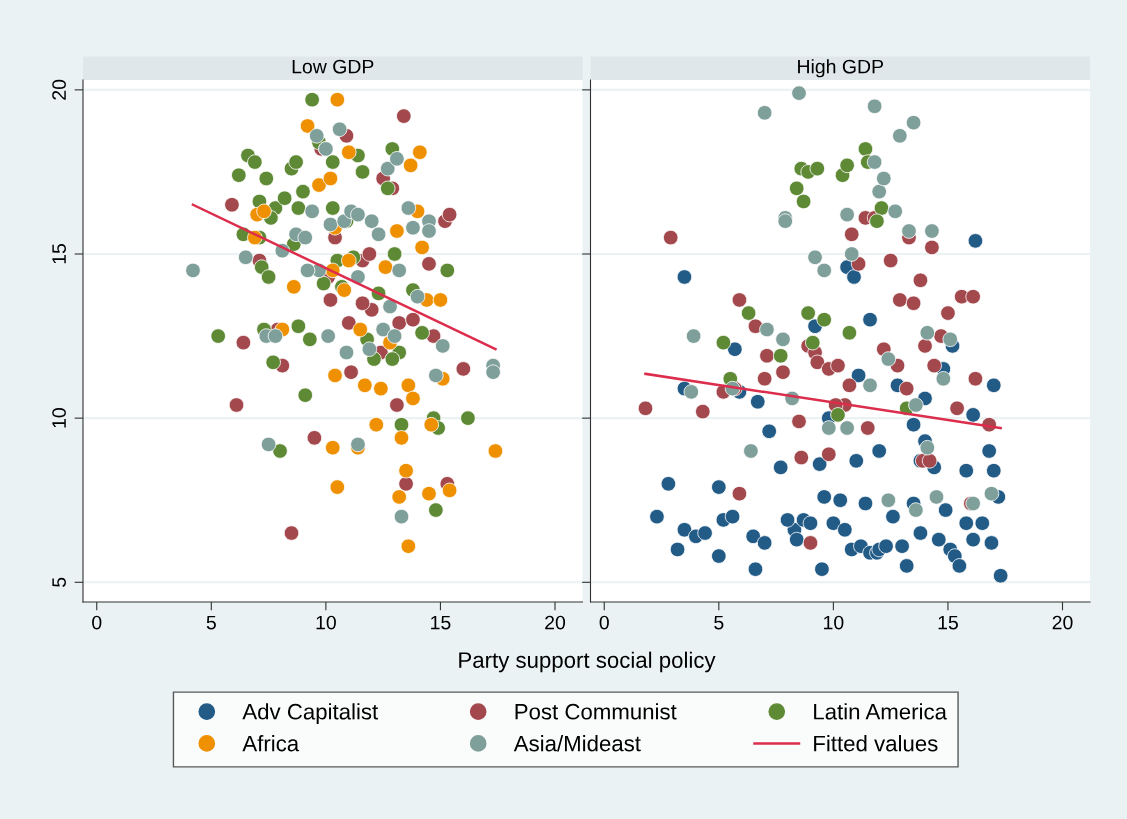 The image size is (1127, 819). I want to click on legend-label: Asia/Mideast, so click(577, 743).